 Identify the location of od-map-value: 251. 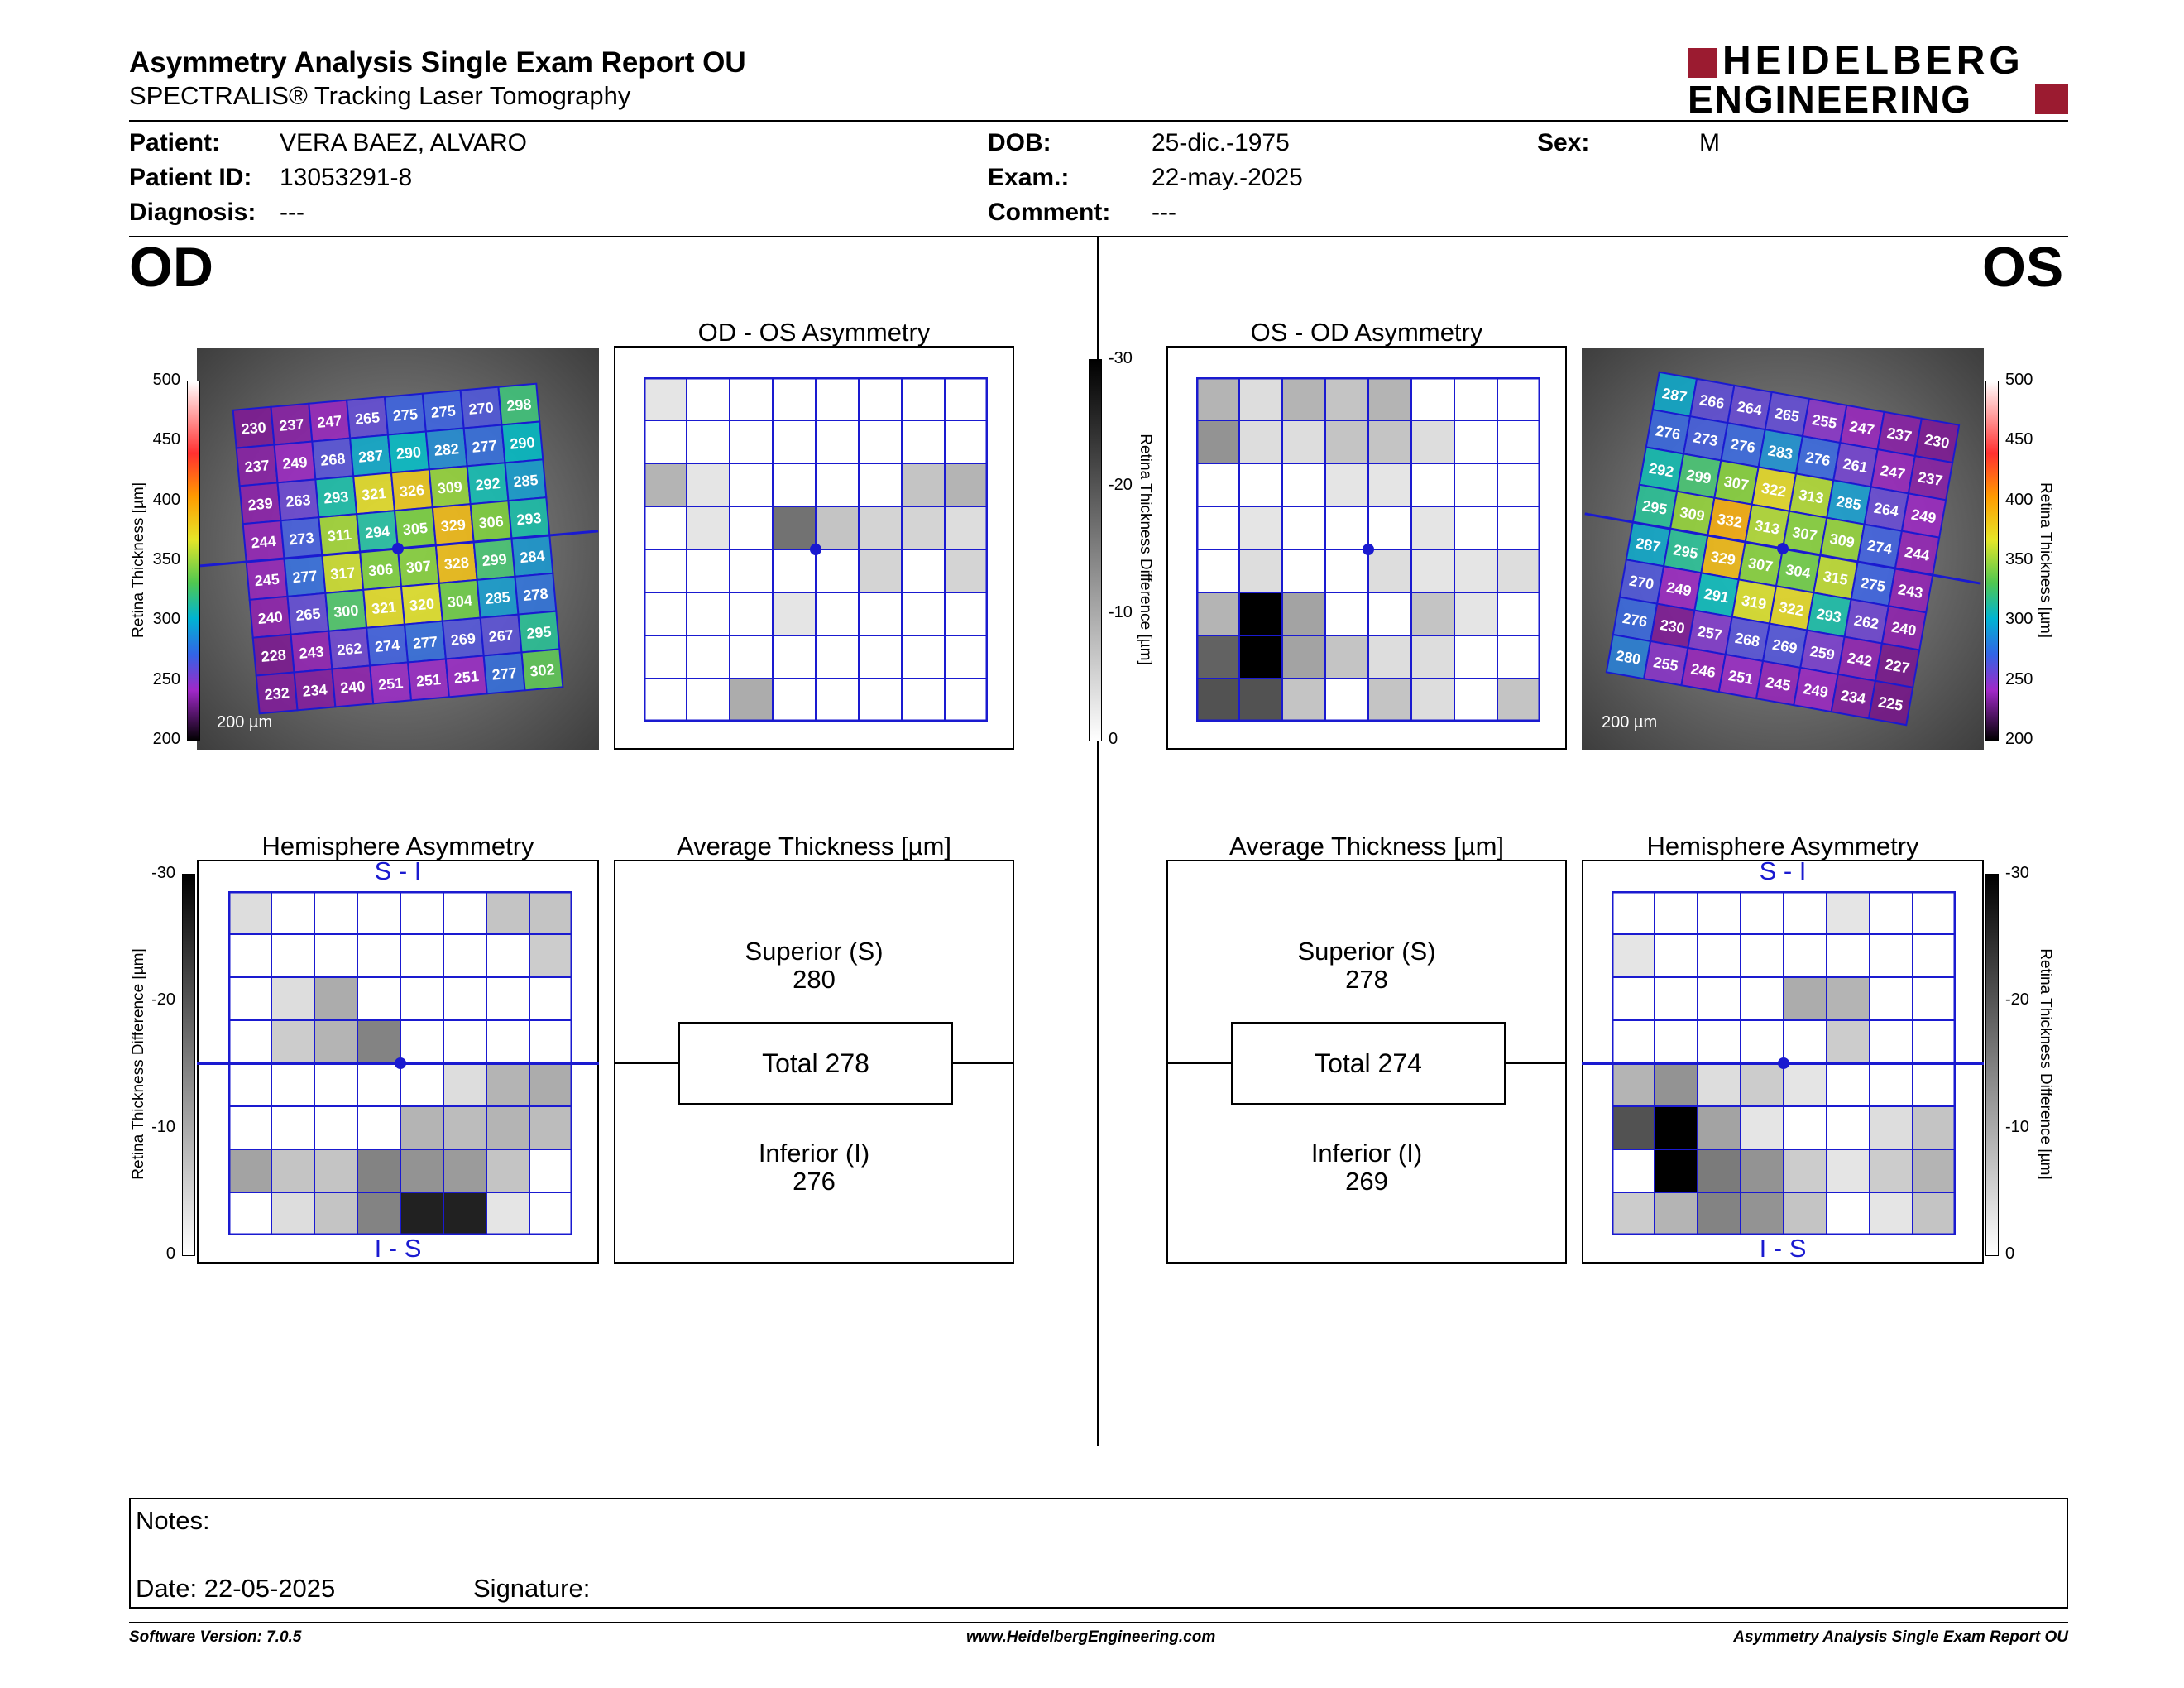
(390, 683).